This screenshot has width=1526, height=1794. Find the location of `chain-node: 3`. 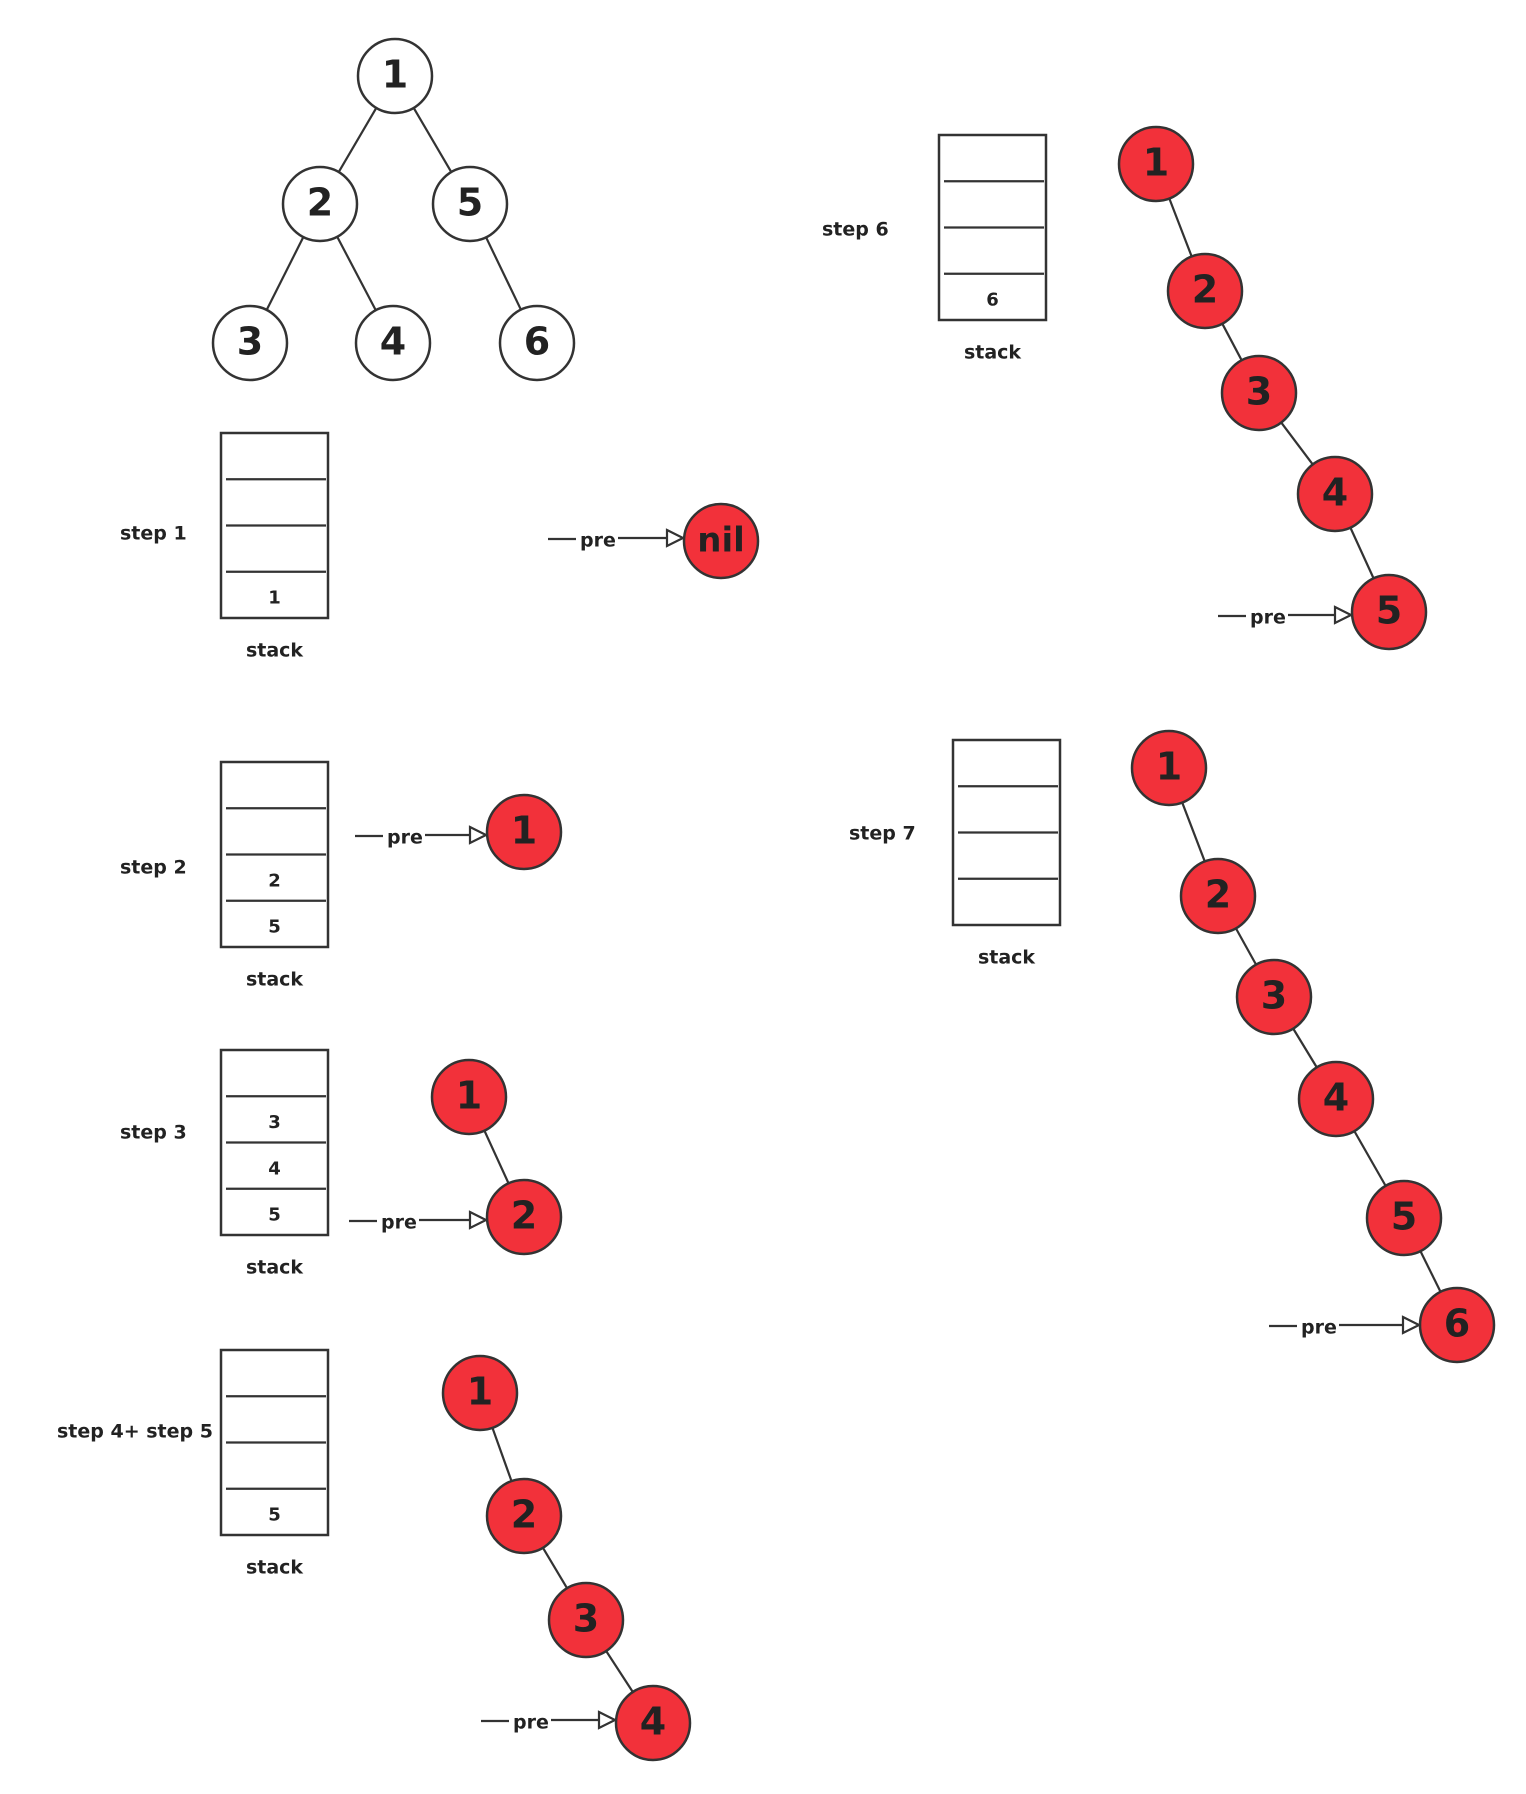

chain-node: 3 is located at coordinates (1259, 393).